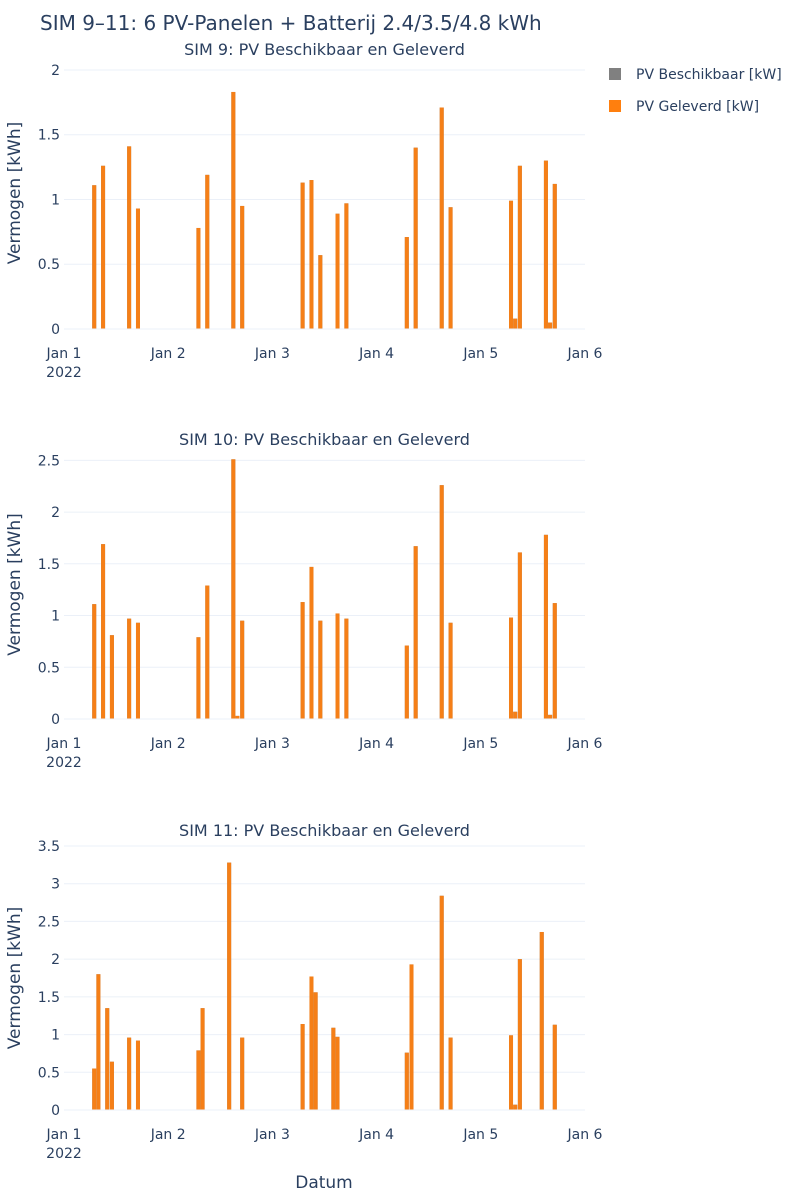 Image resolution: width=800 pixels, height=1204 pixels. I want to click on bar: PV Geleverd [kW]: 1.69, so click(103, 631).